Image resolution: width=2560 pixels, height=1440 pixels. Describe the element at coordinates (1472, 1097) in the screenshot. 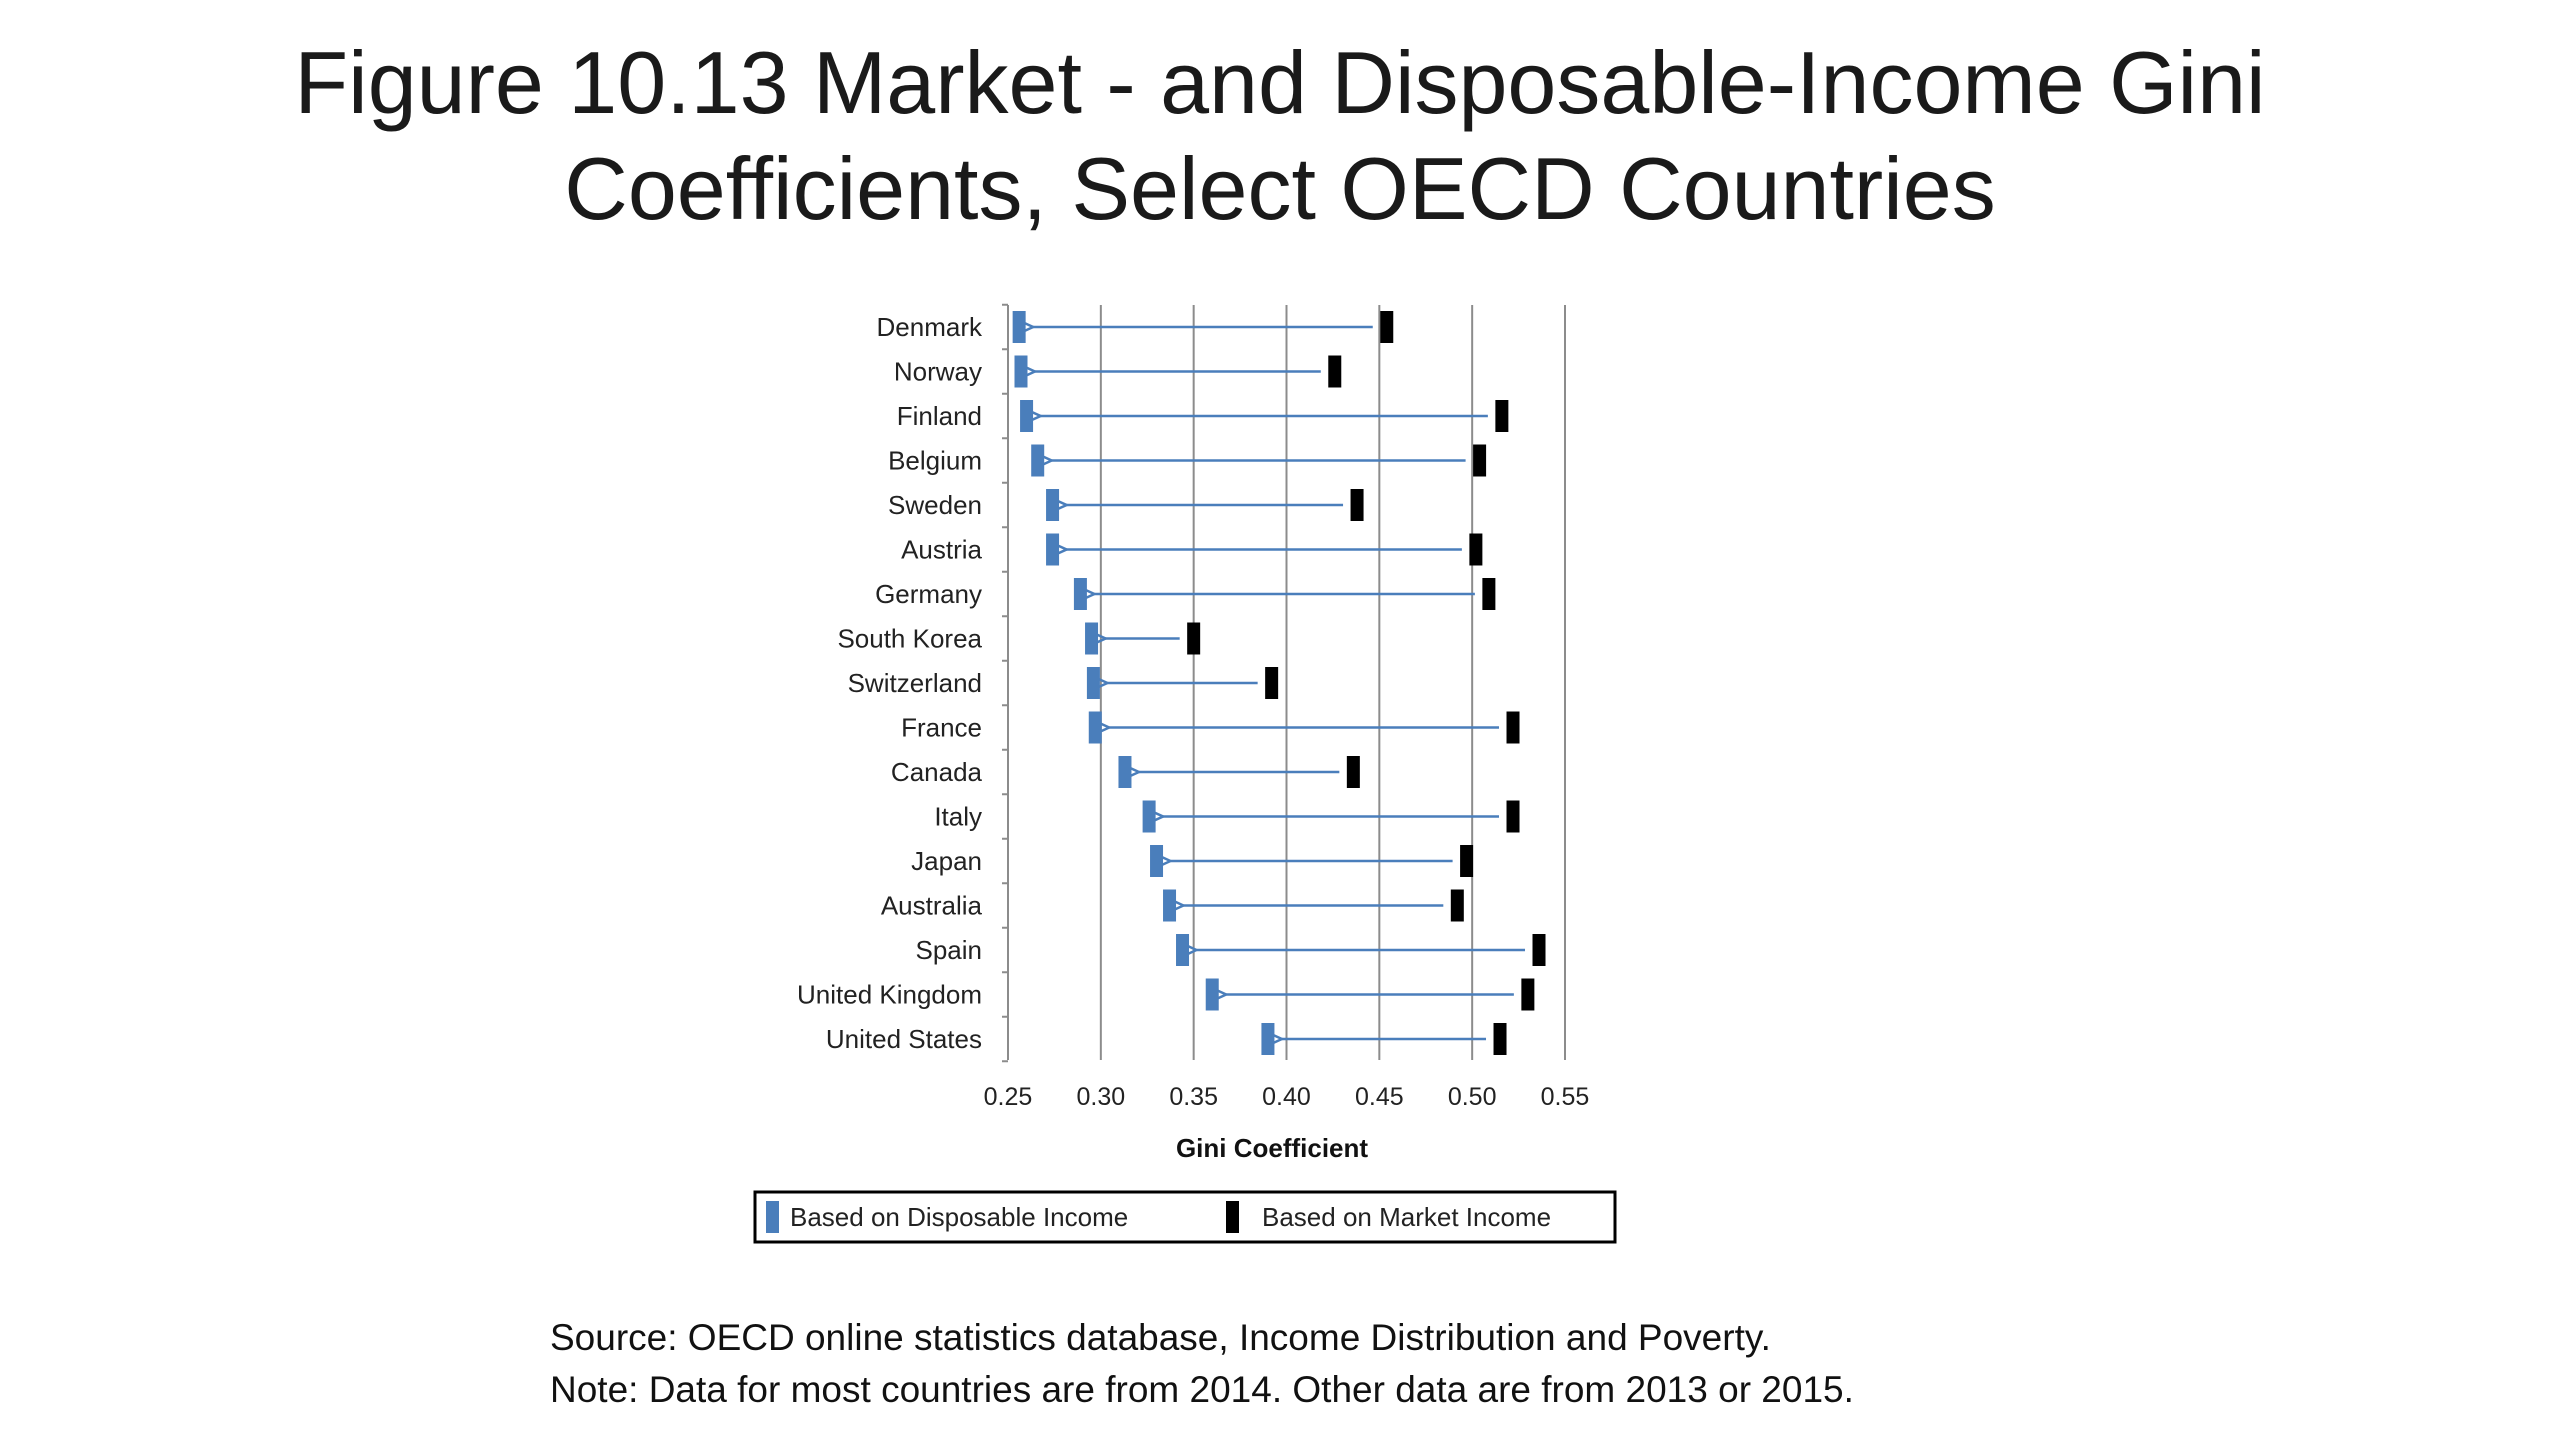

I see `x-tick-label: 0.50` at that location.